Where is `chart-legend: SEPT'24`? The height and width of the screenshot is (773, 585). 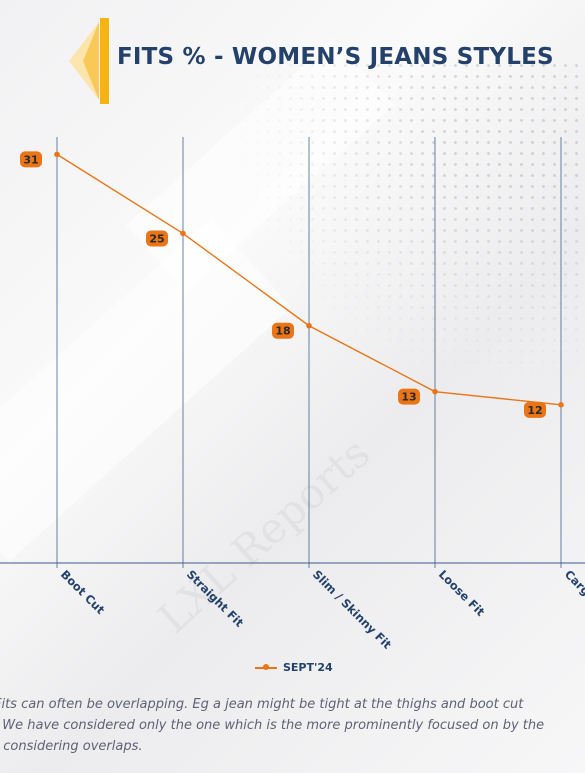
chart-legend: SEPT'24 is located at coordinates (294, 667).